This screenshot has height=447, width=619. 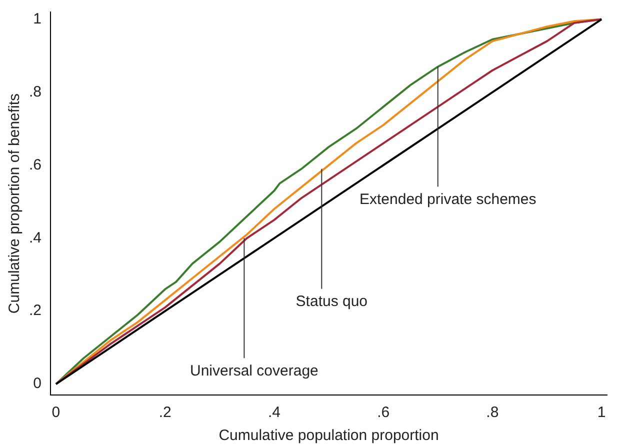 What do you see at coordinates (37, 19) in the screenshot?
I see `y-tick-label: 1` at bounding box center [37, 19].